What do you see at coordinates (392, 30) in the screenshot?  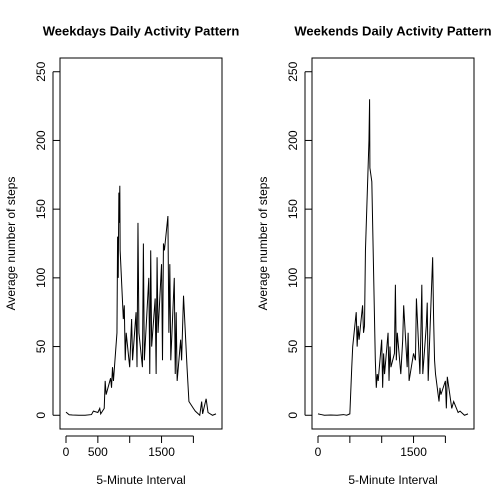 I see `chart-title: Weekends Daily Activity Pattern` at bounding box center [392, 30].